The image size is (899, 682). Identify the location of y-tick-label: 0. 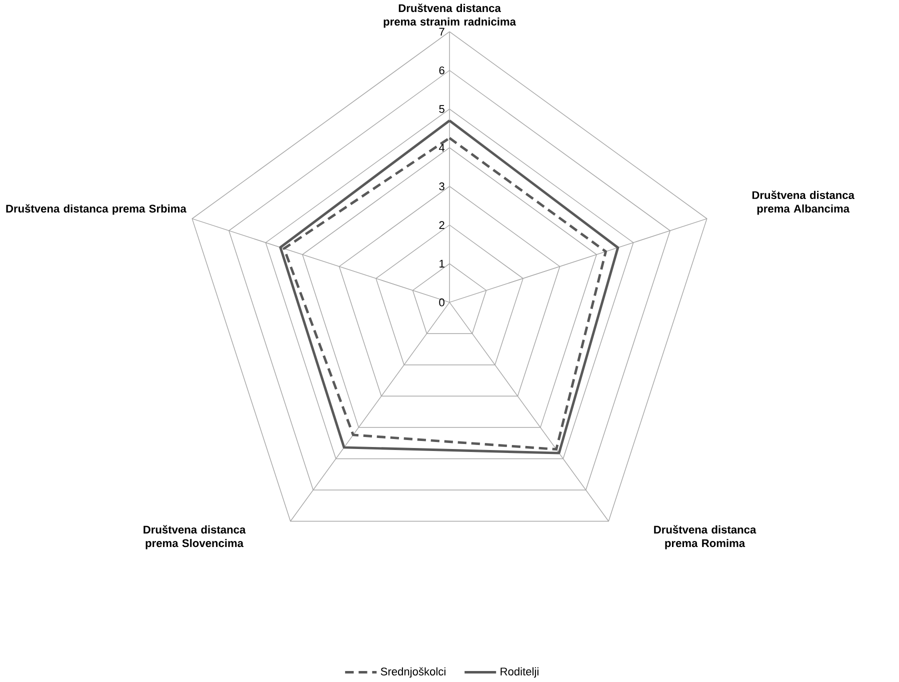
(441, 302).